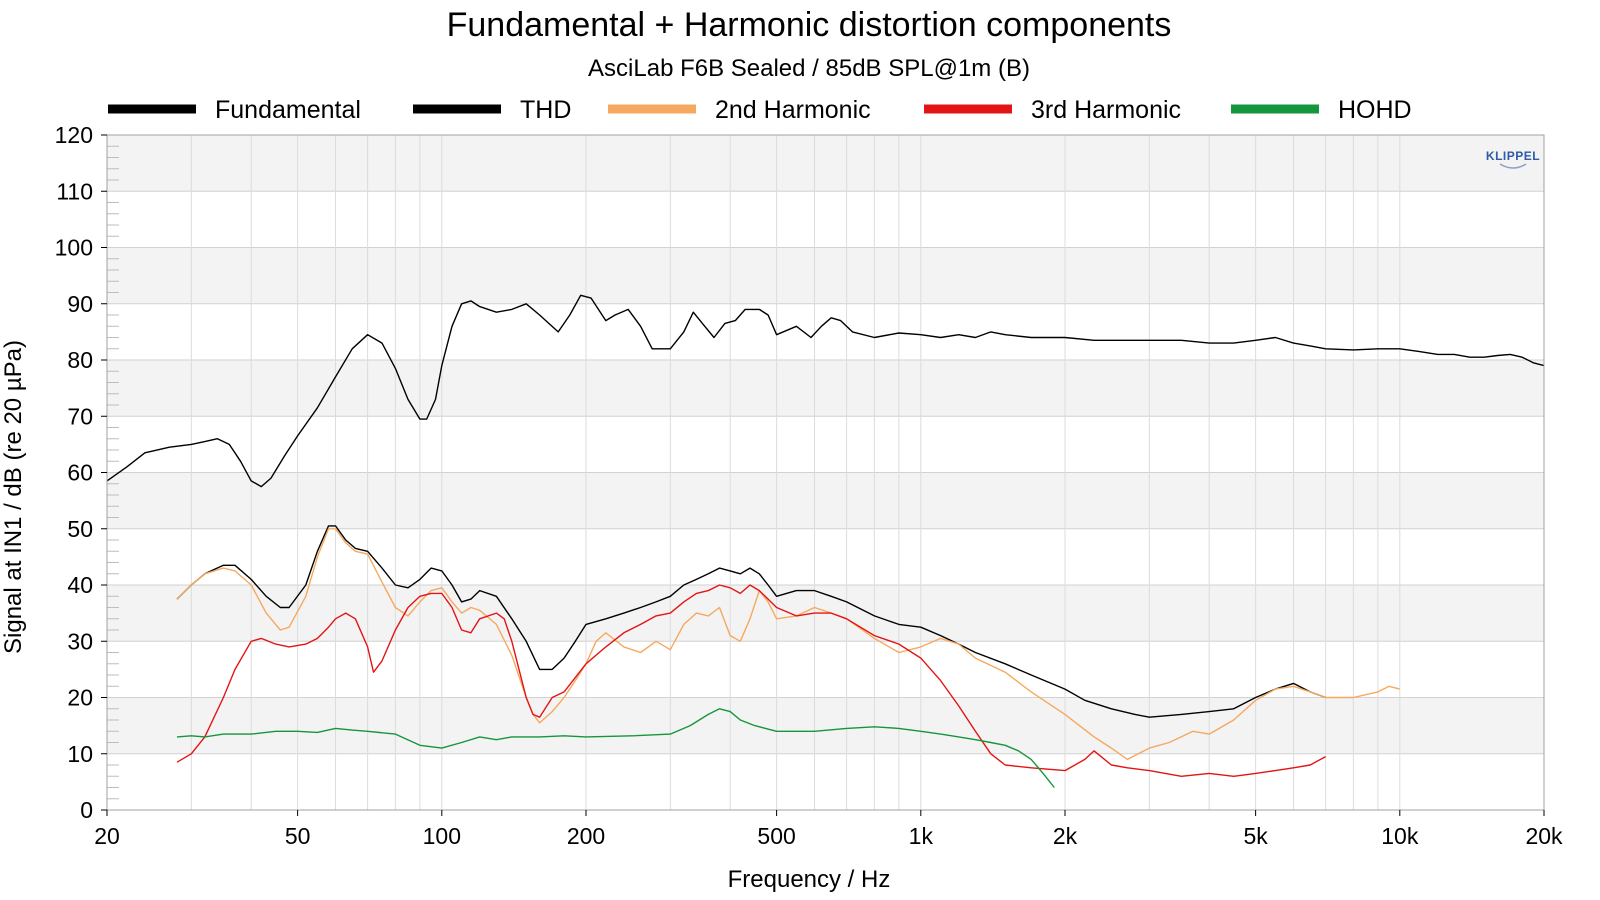 The width and height of the screenshot is (1600, 900). I want to click on x-tick-label: 5k, so click(1255, 836).